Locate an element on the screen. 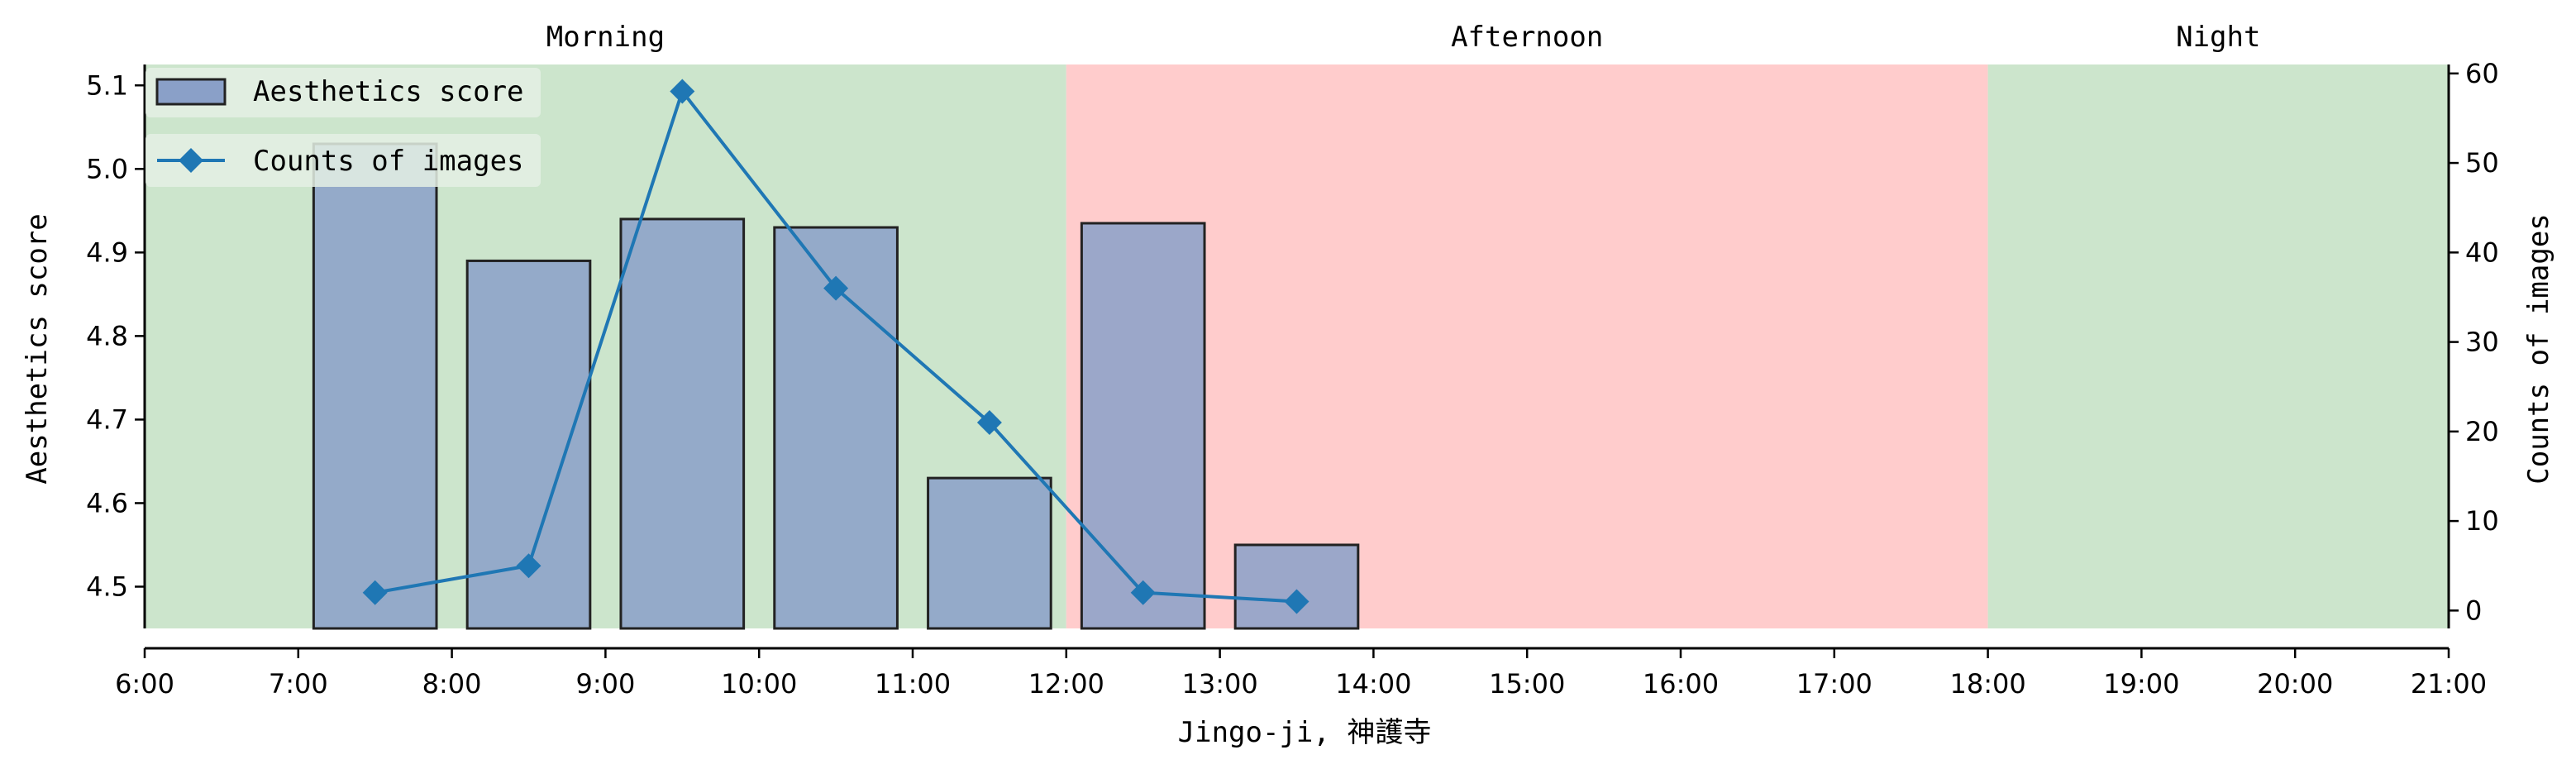 This screenshot has height=769, width=2576. period-label-afternoon: Afternoon is located at coordinates (1527, 38).